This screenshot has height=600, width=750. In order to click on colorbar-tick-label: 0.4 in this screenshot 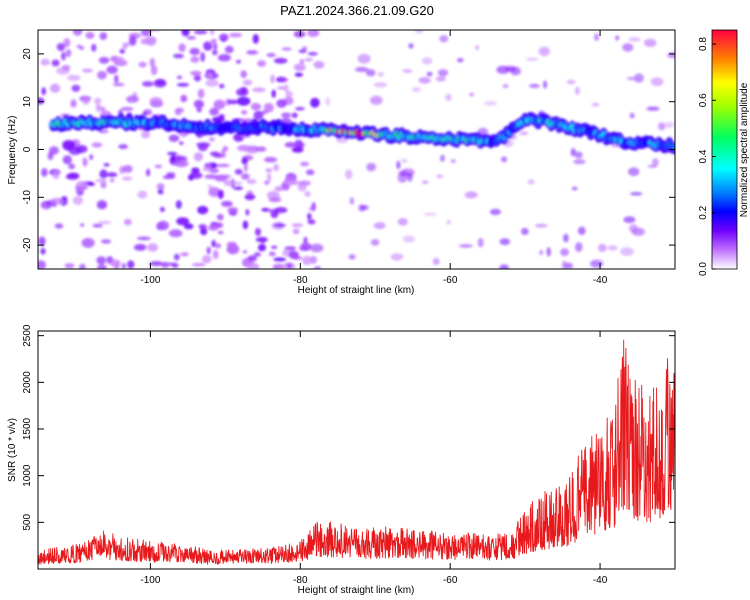, I will do `click(703, 156)`.